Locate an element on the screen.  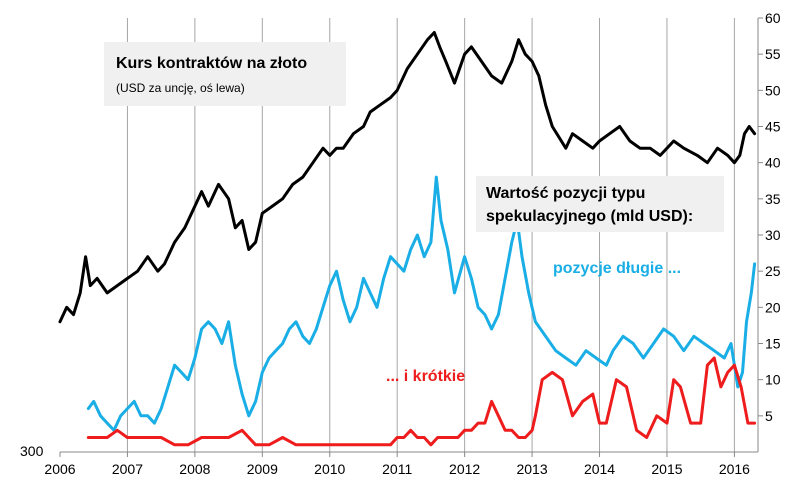
y-tick-label-20: 20 is located at coordinates (773, 307).